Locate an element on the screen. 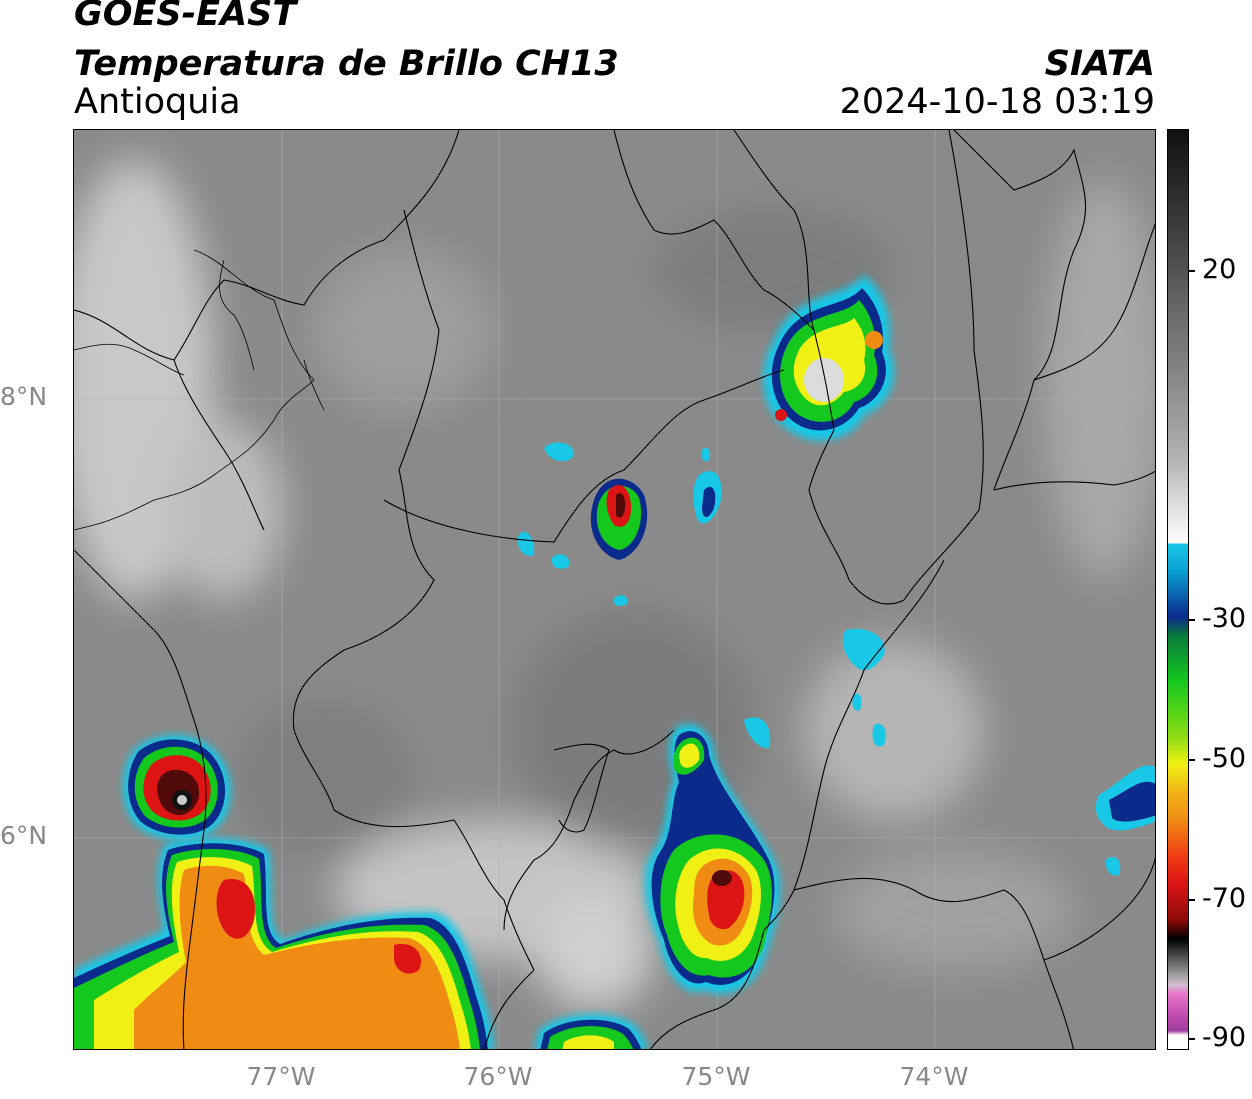 This screenshot has width=1252, height=1099. lon-label-76w: 76°W is located at coordinates (498, 1076).